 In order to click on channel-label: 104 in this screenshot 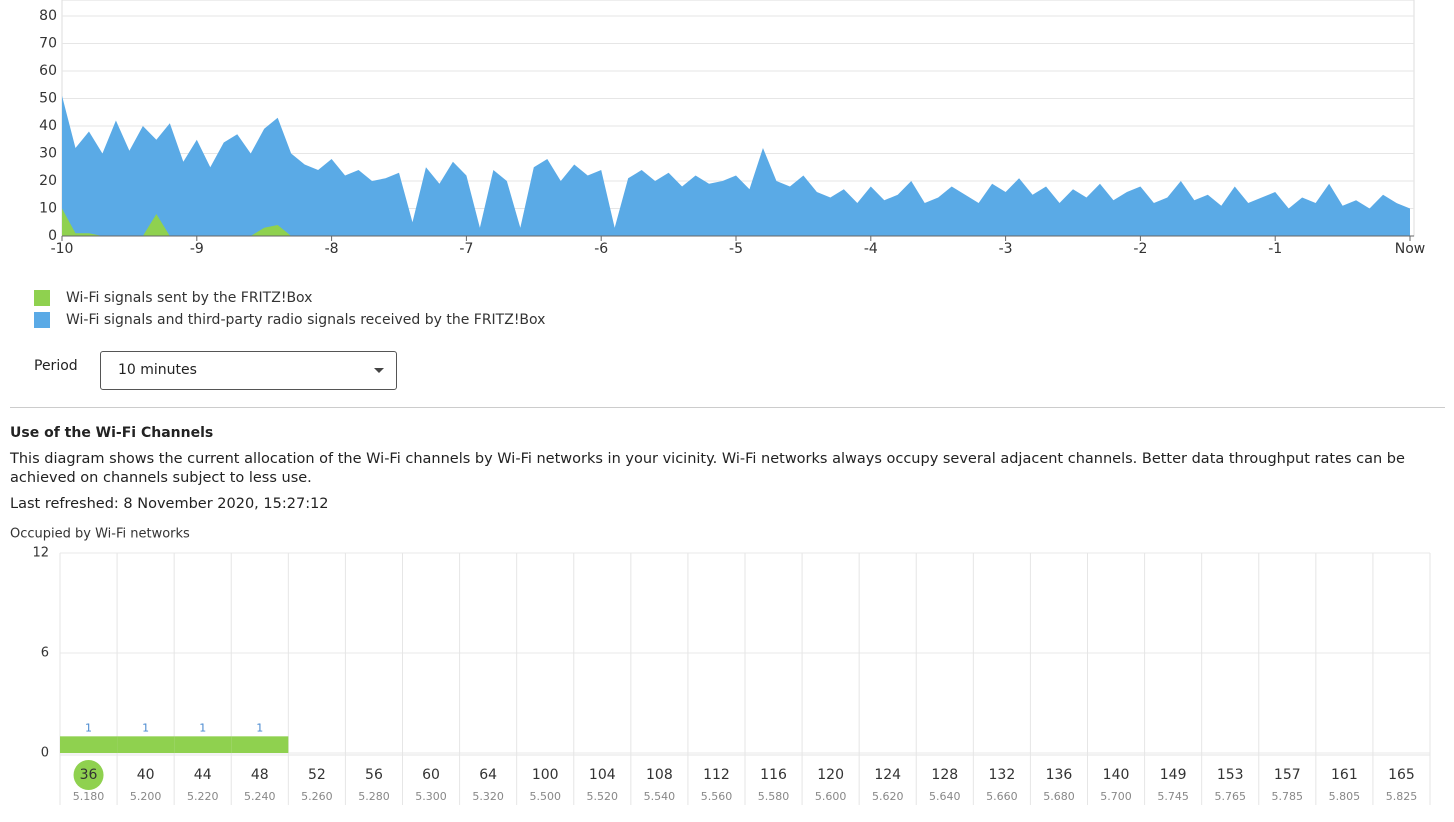, I will do `click(602, 775)`.